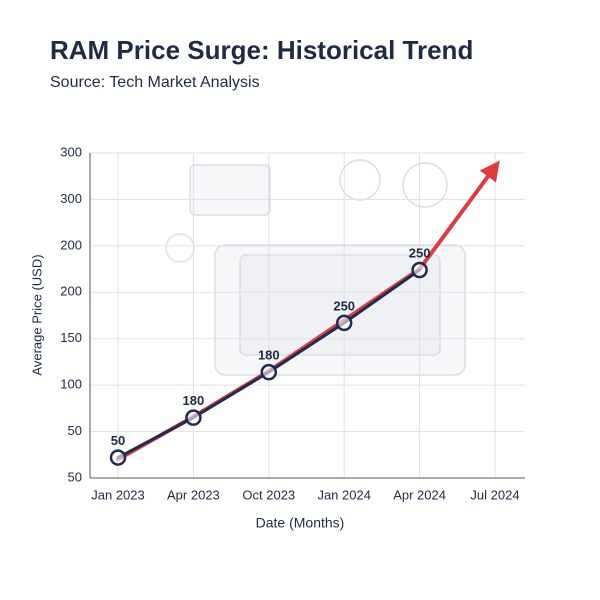 This screenshot has width=600, height=600. What do you see at coordinates (261, 50) in the screenshot?
I see `chart-title: RAM Price Surge: Historical Trend` at bounding box center [261, 50].